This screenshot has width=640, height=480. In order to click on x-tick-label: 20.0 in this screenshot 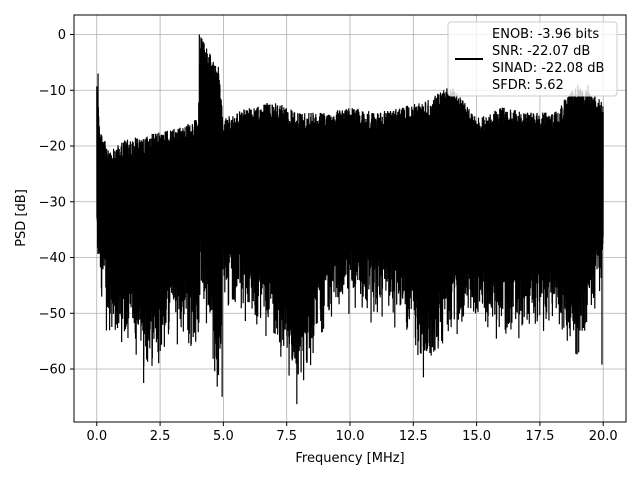, I will do `click(603, 436)`.